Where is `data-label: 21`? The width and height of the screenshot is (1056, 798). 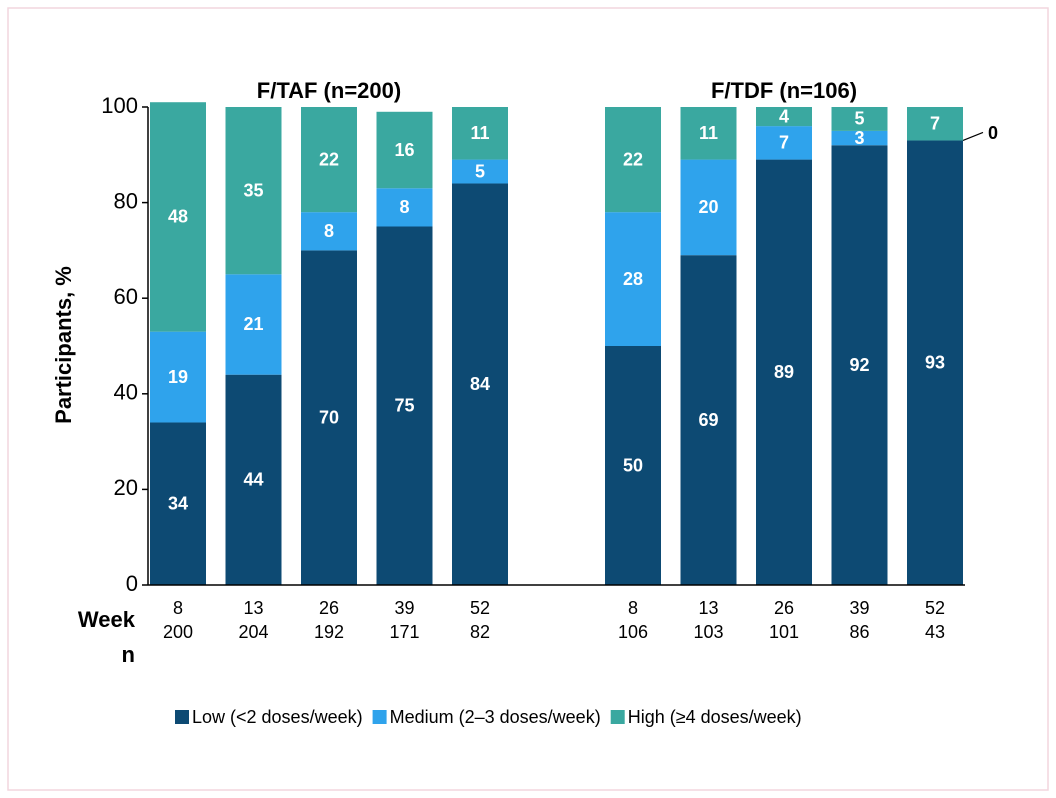 data-label: 21 is located at coordinates (253, 324).